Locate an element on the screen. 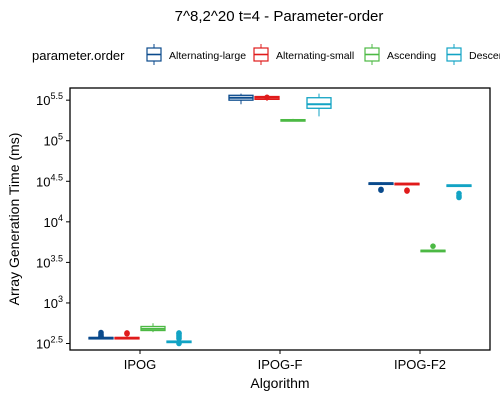 This screenshot has width=500, height=400. y-tick-label: 10⁴ is located at coordinates (53, 221).